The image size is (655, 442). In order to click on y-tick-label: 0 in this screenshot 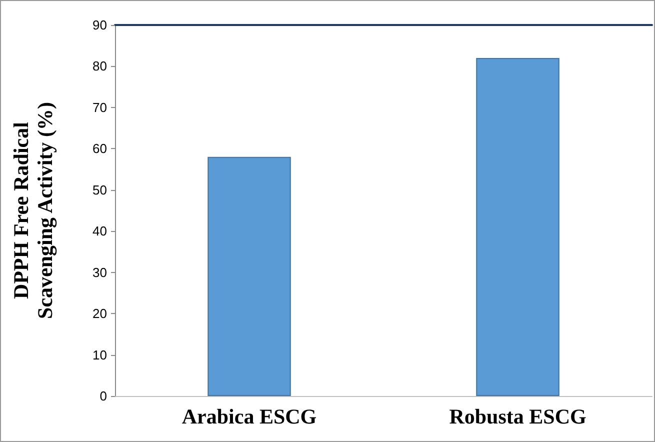, I will do `click(103, 396)`.